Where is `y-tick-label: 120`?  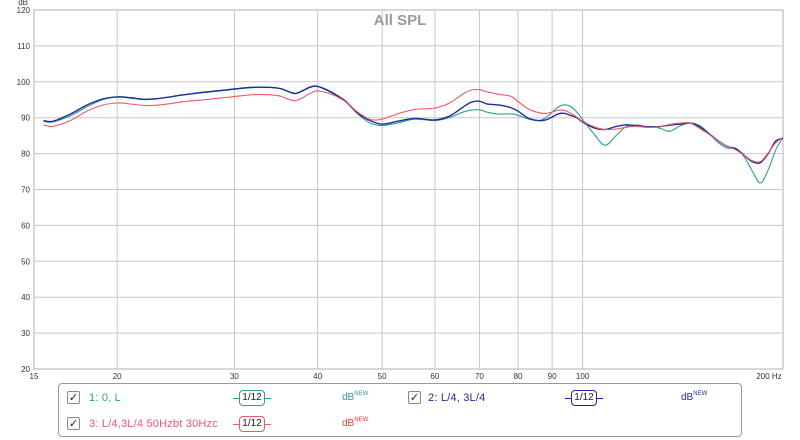 y-tick-label: 120 is located at coordinates (24, 10).